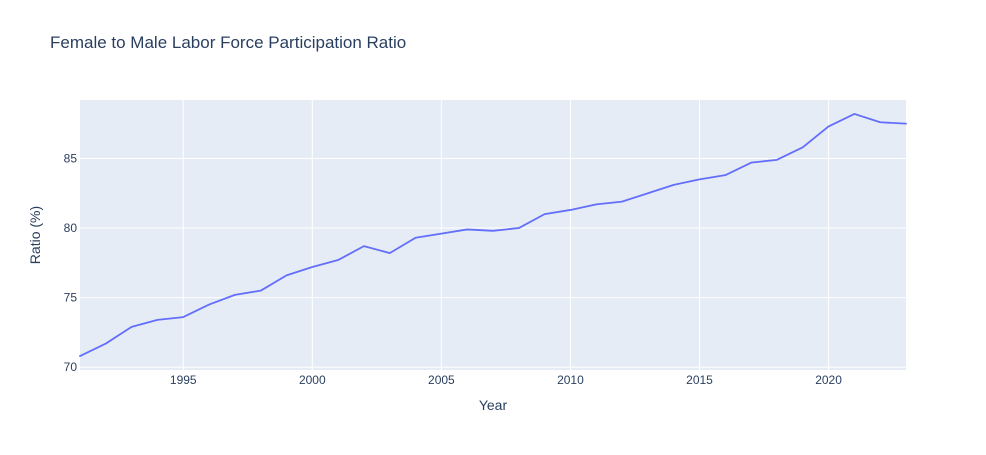 The height and width of the screenshot is (455, 986). Describe the element at coordinates (71, 298) in the screenshot. I see `y-tick-label: 75` at that location.